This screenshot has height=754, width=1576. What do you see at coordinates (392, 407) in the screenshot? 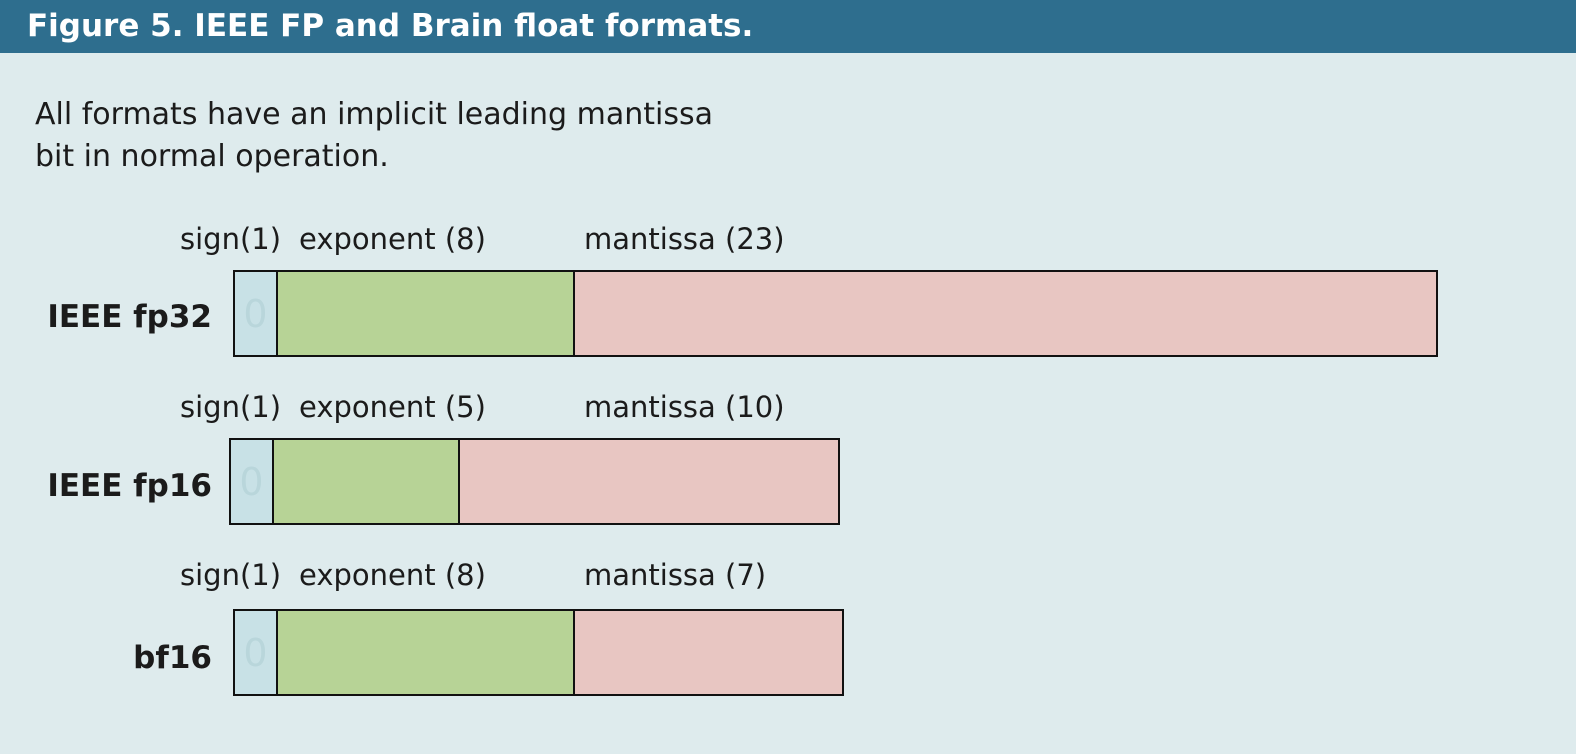
I see `exponent-field-label: exponent (5)` at bounding box center [392, 407].